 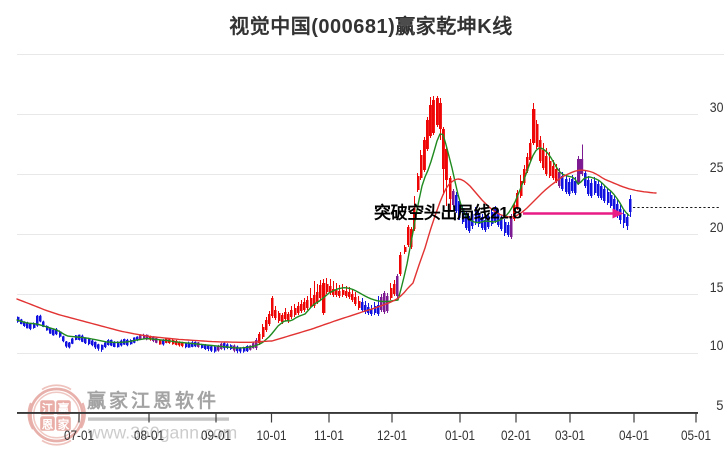 What do you see at coordinates (717, 345) in the screenshot?
I see `svg-text: 10` at bounding box center [717, 345].